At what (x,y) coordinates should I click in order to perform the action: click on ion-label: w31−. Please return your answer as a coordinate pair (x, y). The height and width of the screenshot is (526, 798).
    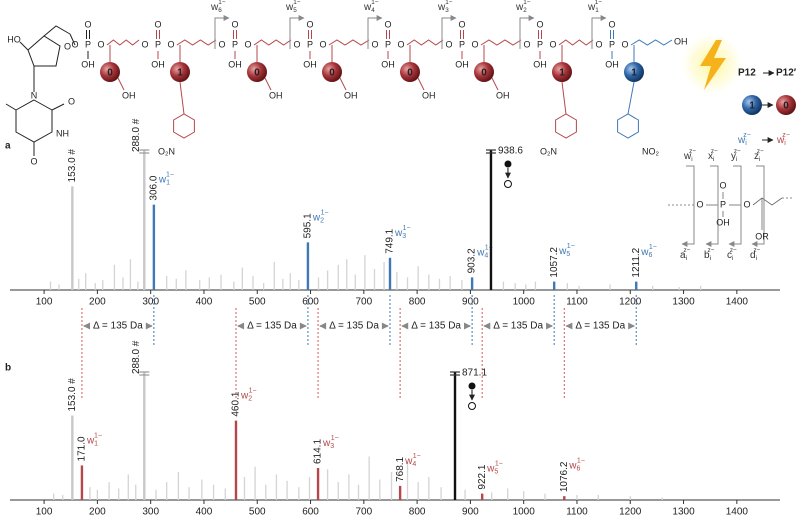
    Looking at the image, I should click on (402, 232).